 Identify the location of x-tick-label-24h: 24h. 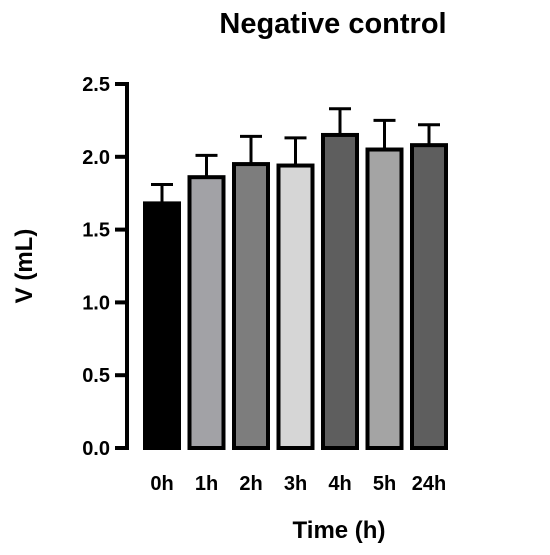
(429, 484).